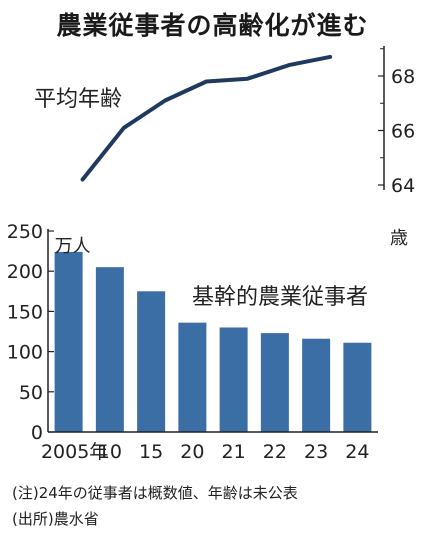 The image size is (425, 539). What do you see at coordinates (403, 77) in the screenshot?
I see `line-y-tick-label: 68` at bounding box center [403, 77].